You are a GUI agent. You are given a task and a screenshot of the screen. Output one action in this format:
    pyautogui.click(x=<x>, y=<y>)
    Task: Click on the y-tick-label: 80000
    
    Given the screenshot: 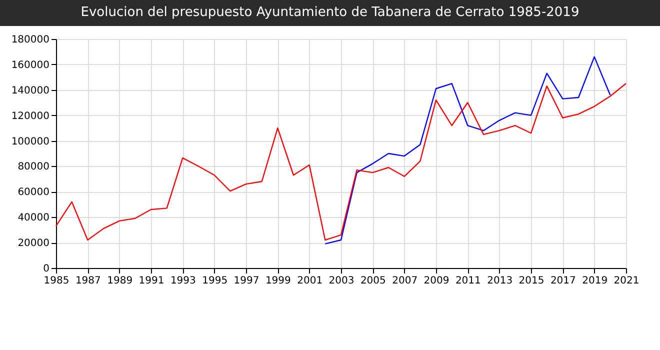 What is the action you would take?
    pyautogui.click(x=34, y=167)
    